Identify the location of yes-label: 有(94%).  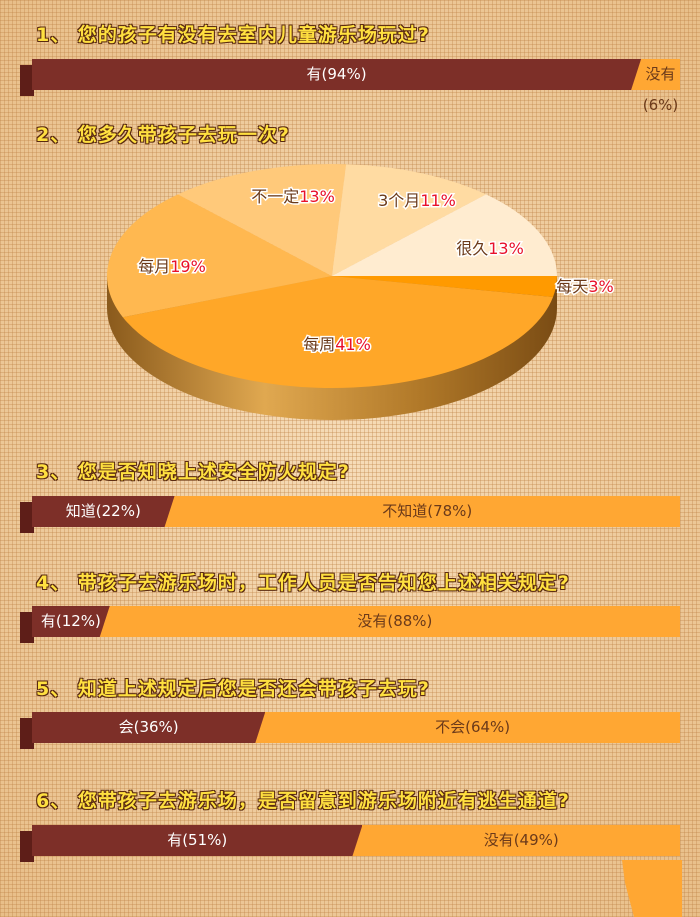
(336, 74).